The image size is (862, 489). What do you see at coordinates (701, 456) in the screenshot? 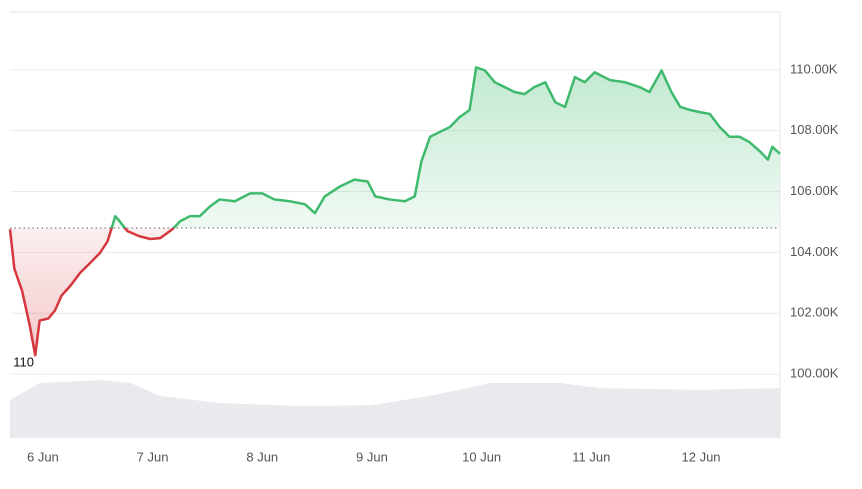
I see `x-tick-label: 12 Jun` at bounding box center [701, 456].